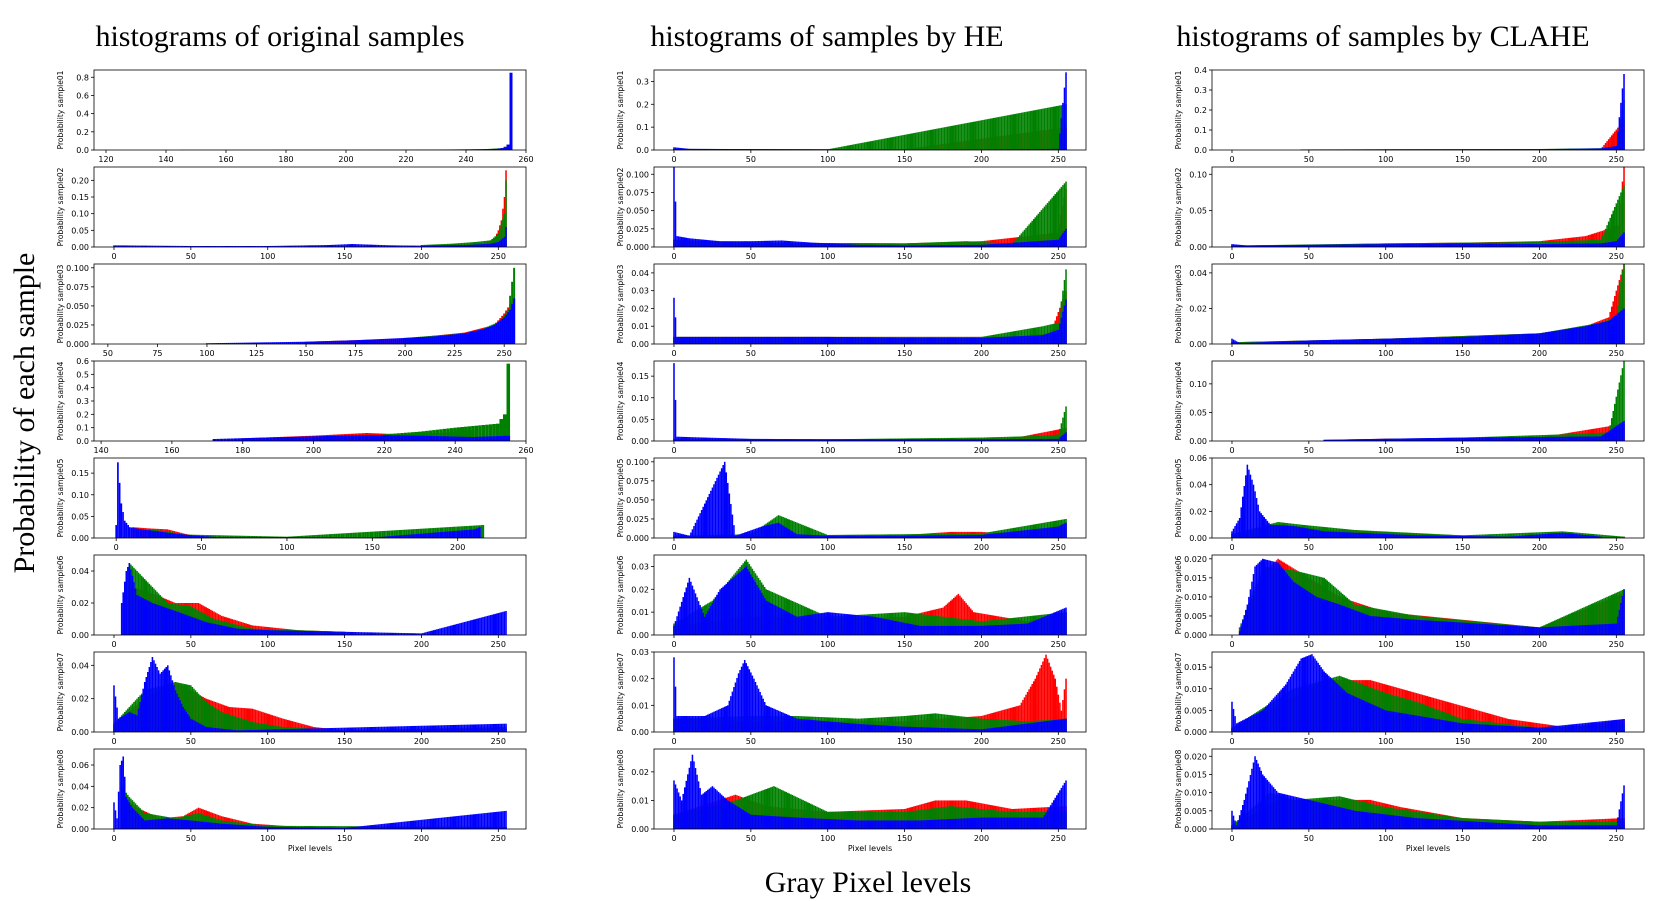 This screenshot has width=1659, height=901. I want to click on y-axis-label: Probability sample03, so click(60, 303).